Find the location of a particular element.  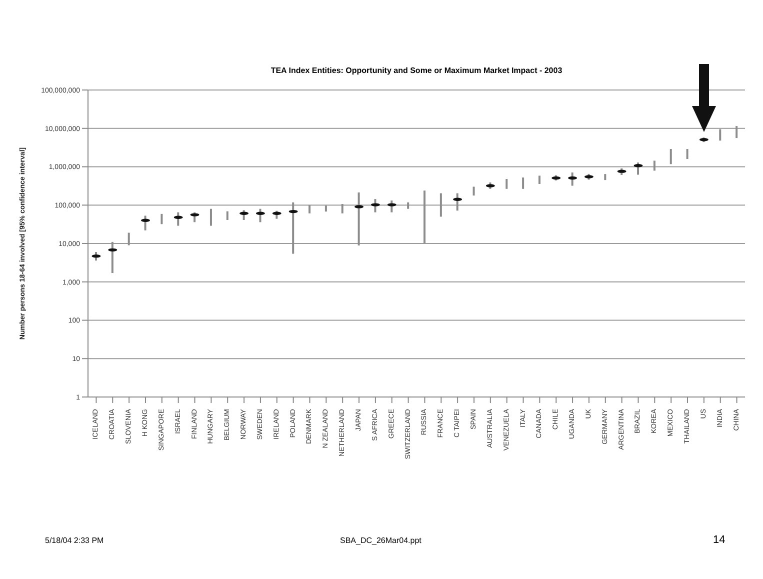

text: 14 is located at coordinates (719, 540).